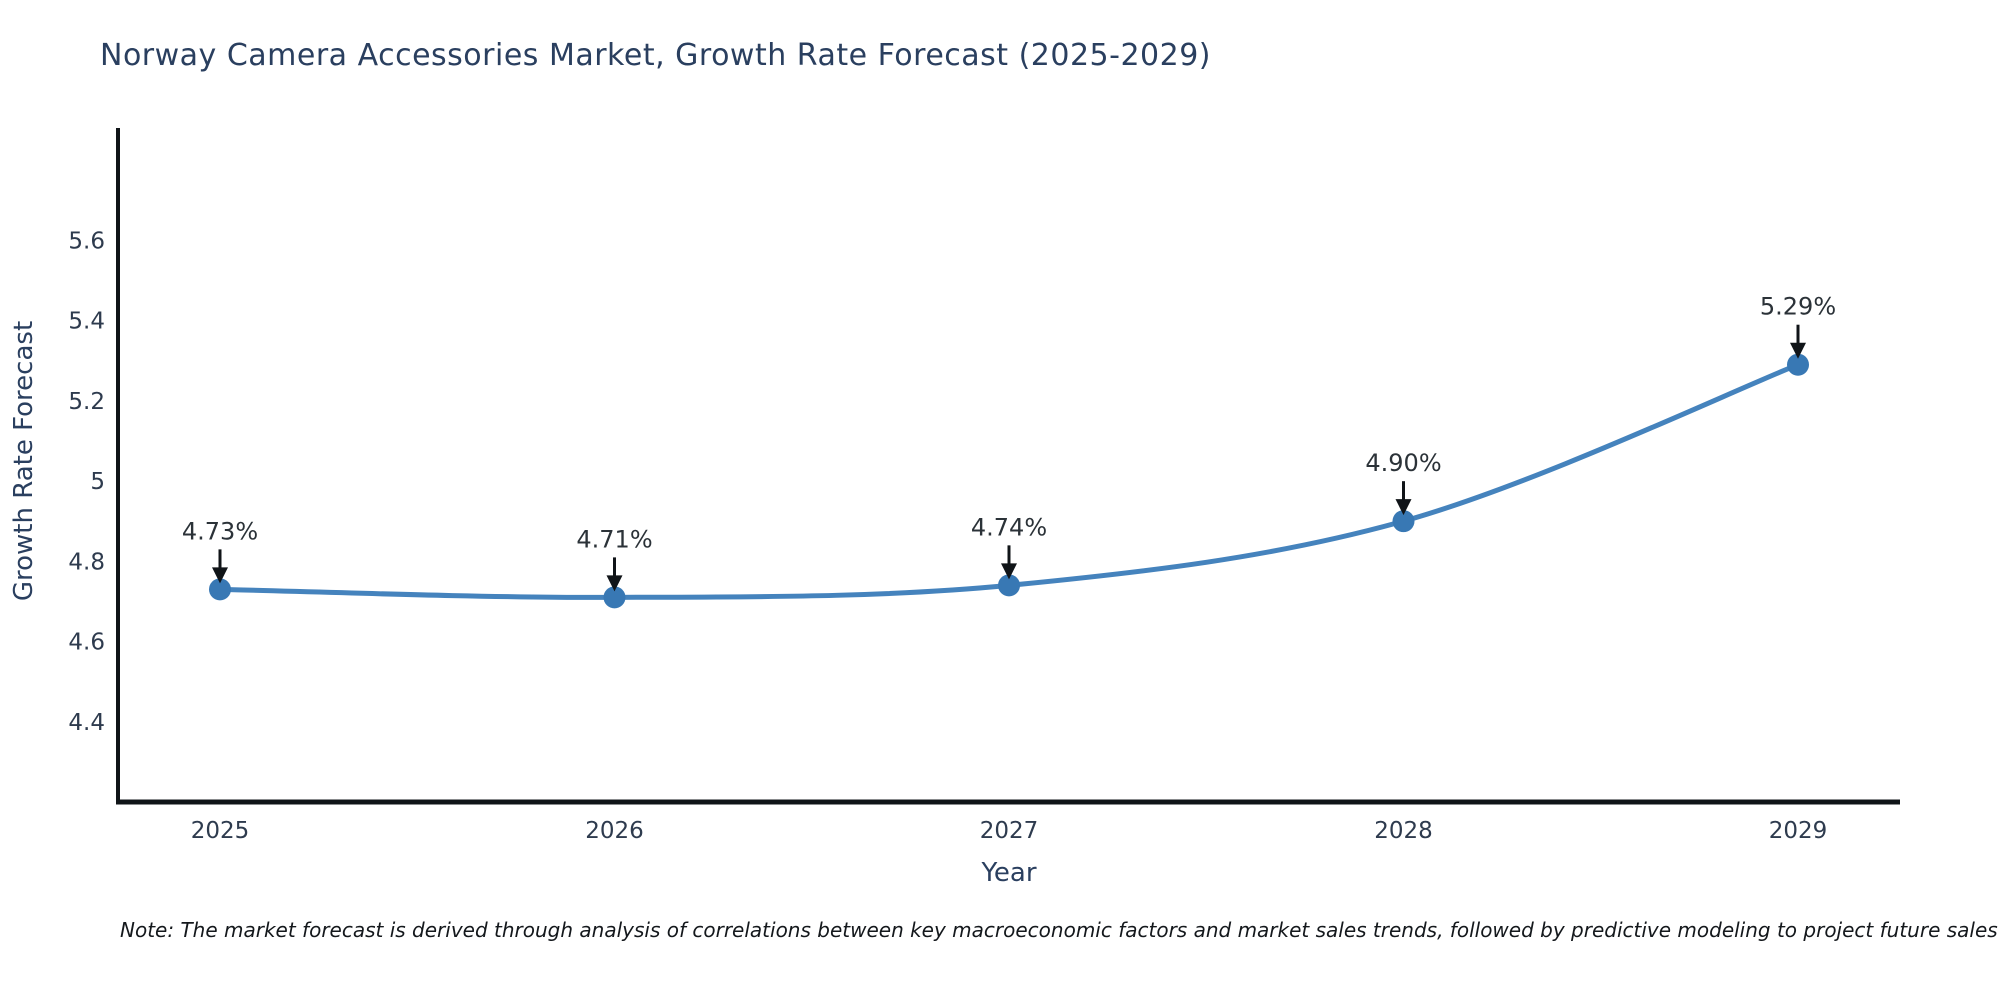 This screenshot has width=2000, height=1000. I want to click on y-tick-label: 4.4, so click(86, 723).